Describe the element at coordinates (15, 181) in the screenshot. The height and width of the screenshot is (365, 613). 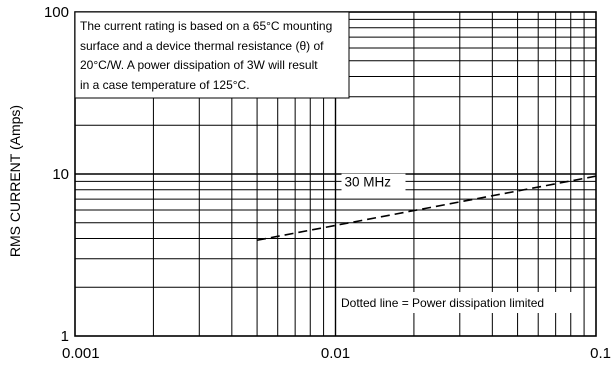
I see `y-axis-title: RMS CURRENT (Amps)` at that location.